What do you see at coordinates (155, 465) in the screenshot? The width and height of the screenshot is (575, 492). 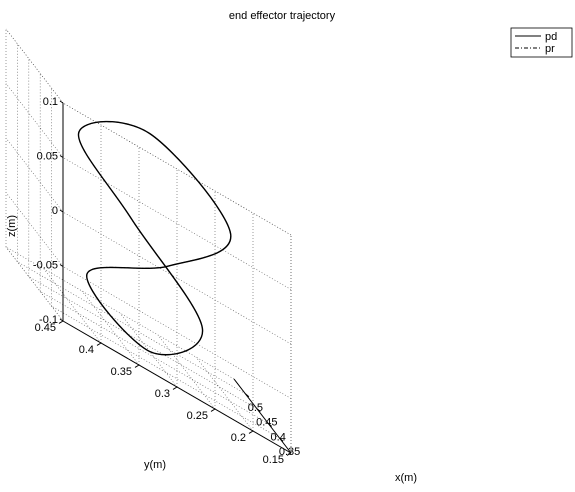 I see `y-axis-label: y(m)` at bounding box center [155, 465].